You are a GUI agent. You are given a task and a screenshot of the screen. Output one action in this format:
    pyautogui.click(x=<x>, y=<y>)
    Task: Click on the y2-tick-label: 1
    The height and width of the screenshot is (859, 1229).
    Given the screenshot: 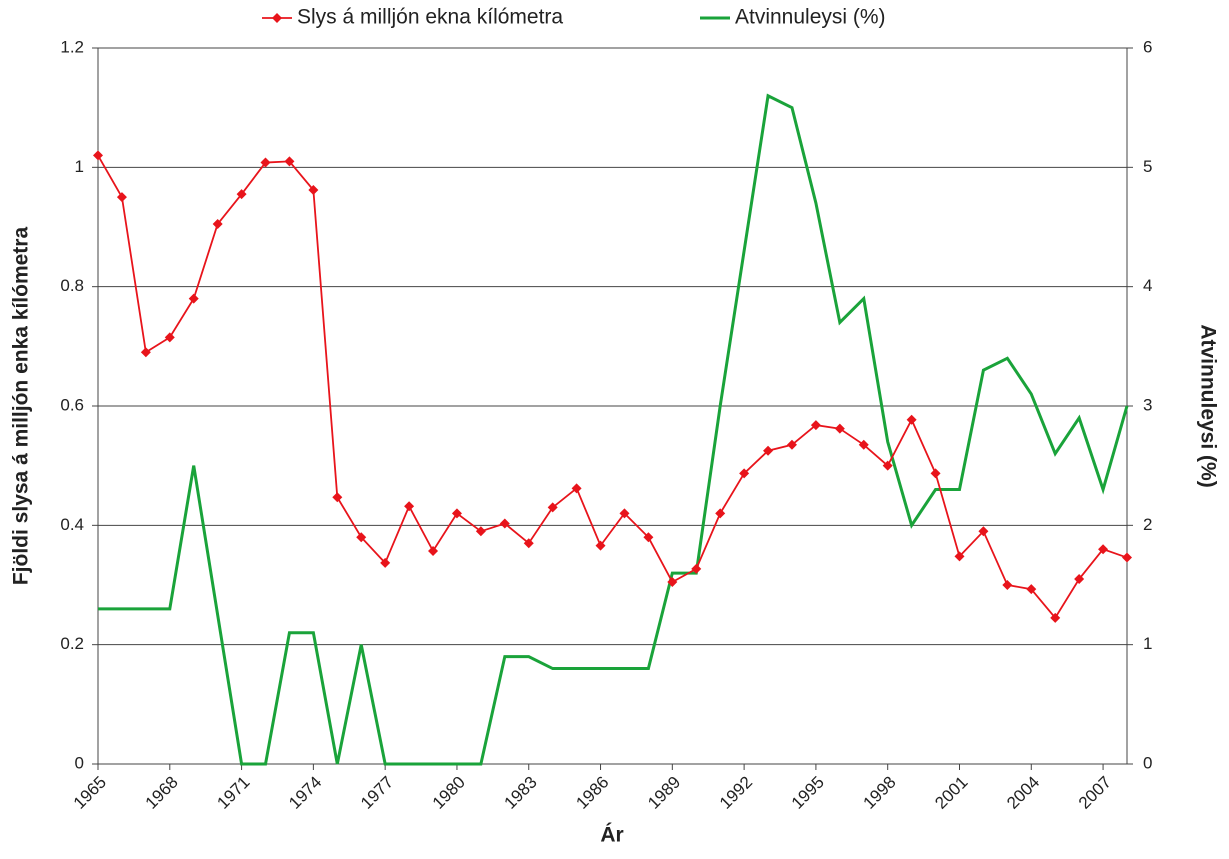 What is the action you would take?
    pyautogui.click(x=1147, y=643)
    